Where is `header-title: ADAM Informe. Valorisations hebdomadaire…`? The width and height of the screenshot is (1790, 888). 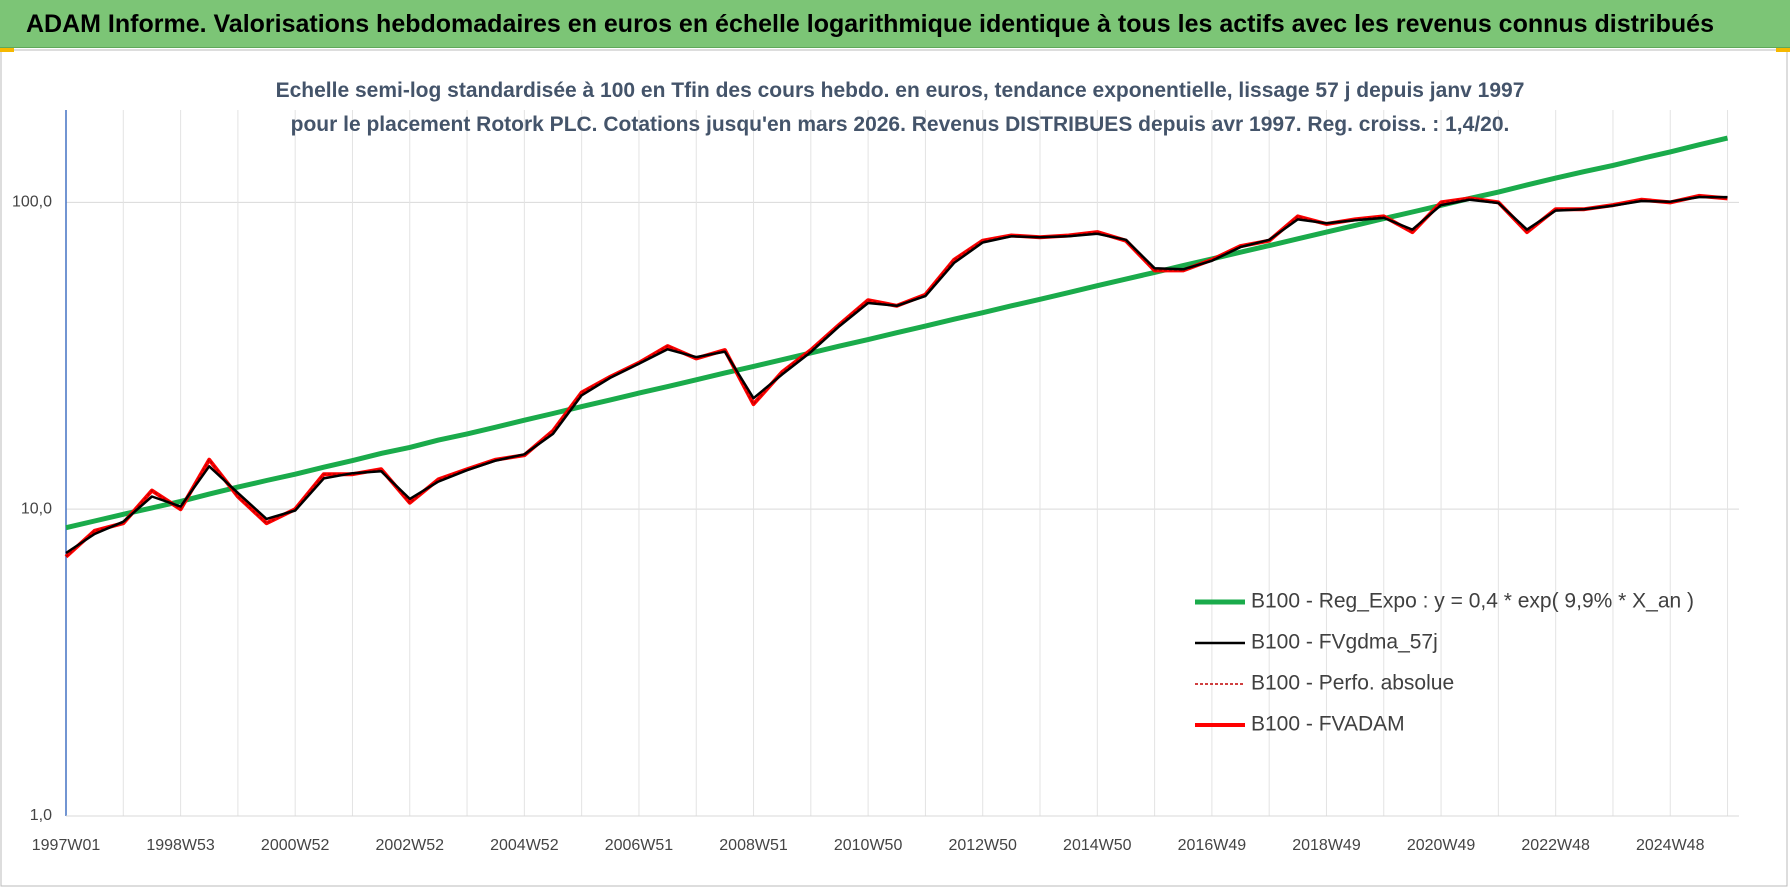
header-title: ADAM Informe. Valorisations hebdomadaire… is located at coordinates (895, 24).